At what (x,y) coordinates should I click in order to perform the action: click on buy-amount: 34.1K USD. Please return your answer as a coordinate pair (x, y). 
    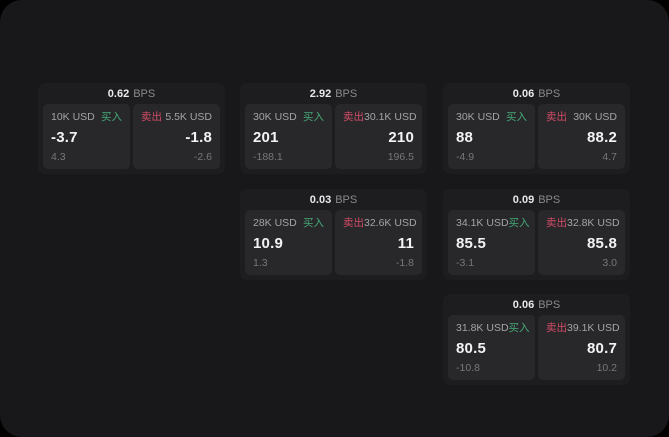
    Looking at the image, I should click on (482, 223).